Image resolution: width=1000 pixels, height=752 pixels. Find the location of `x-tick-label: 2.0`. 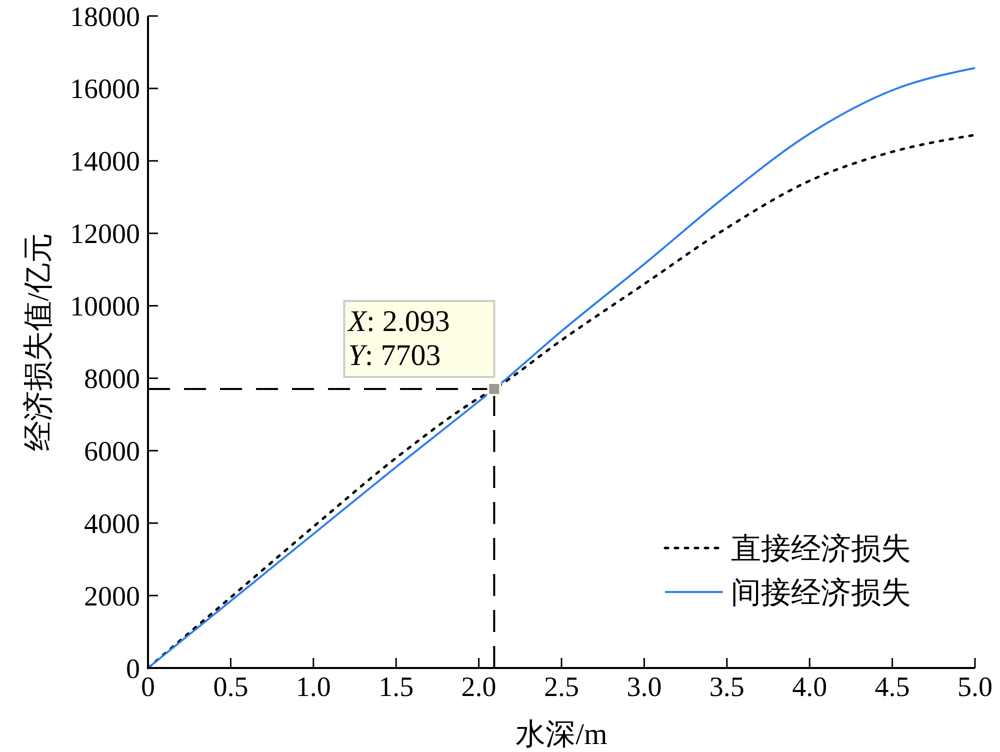

x-tick-label: 2.0 is located at coordinates (478, 687).